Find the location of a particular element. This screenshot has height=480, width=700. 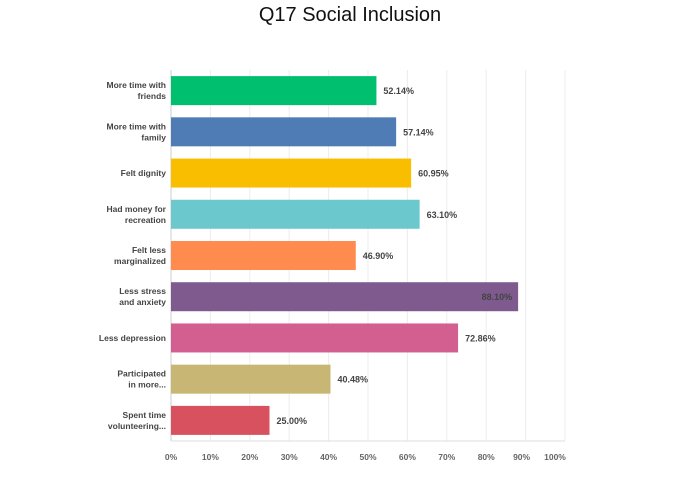

category-label: recreation is located at coordinates (145, 220).